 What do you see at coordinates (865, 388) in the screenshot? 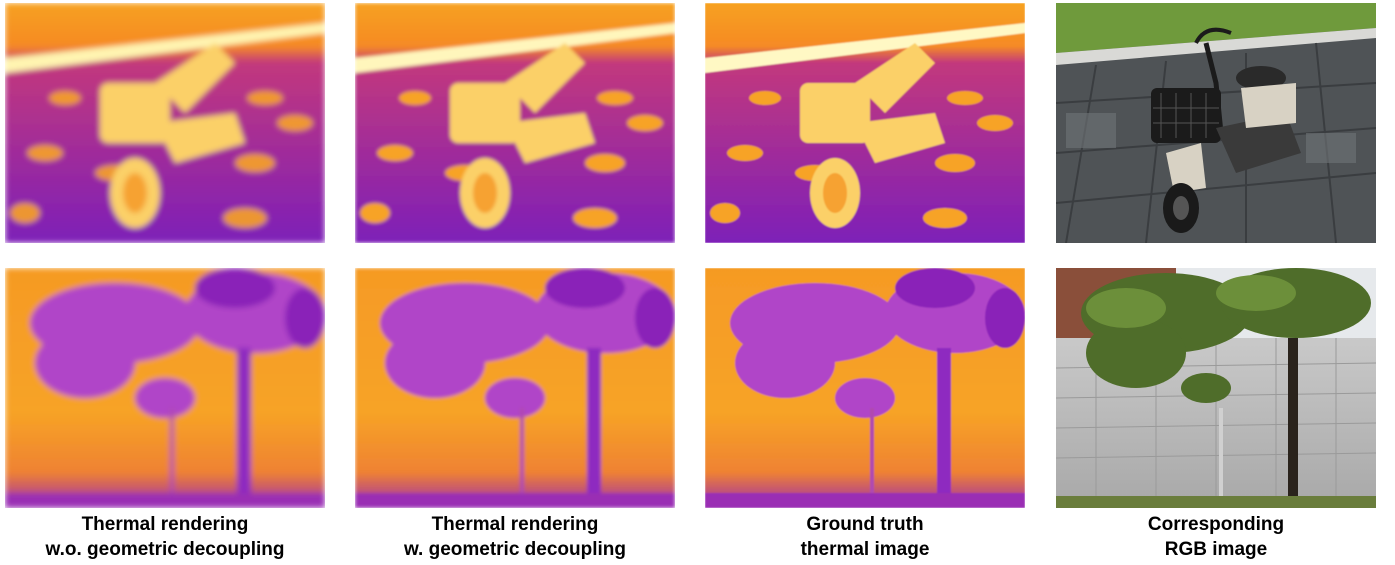
I see `ground-truth-thermal-tree` at bounding box center [865, 388].